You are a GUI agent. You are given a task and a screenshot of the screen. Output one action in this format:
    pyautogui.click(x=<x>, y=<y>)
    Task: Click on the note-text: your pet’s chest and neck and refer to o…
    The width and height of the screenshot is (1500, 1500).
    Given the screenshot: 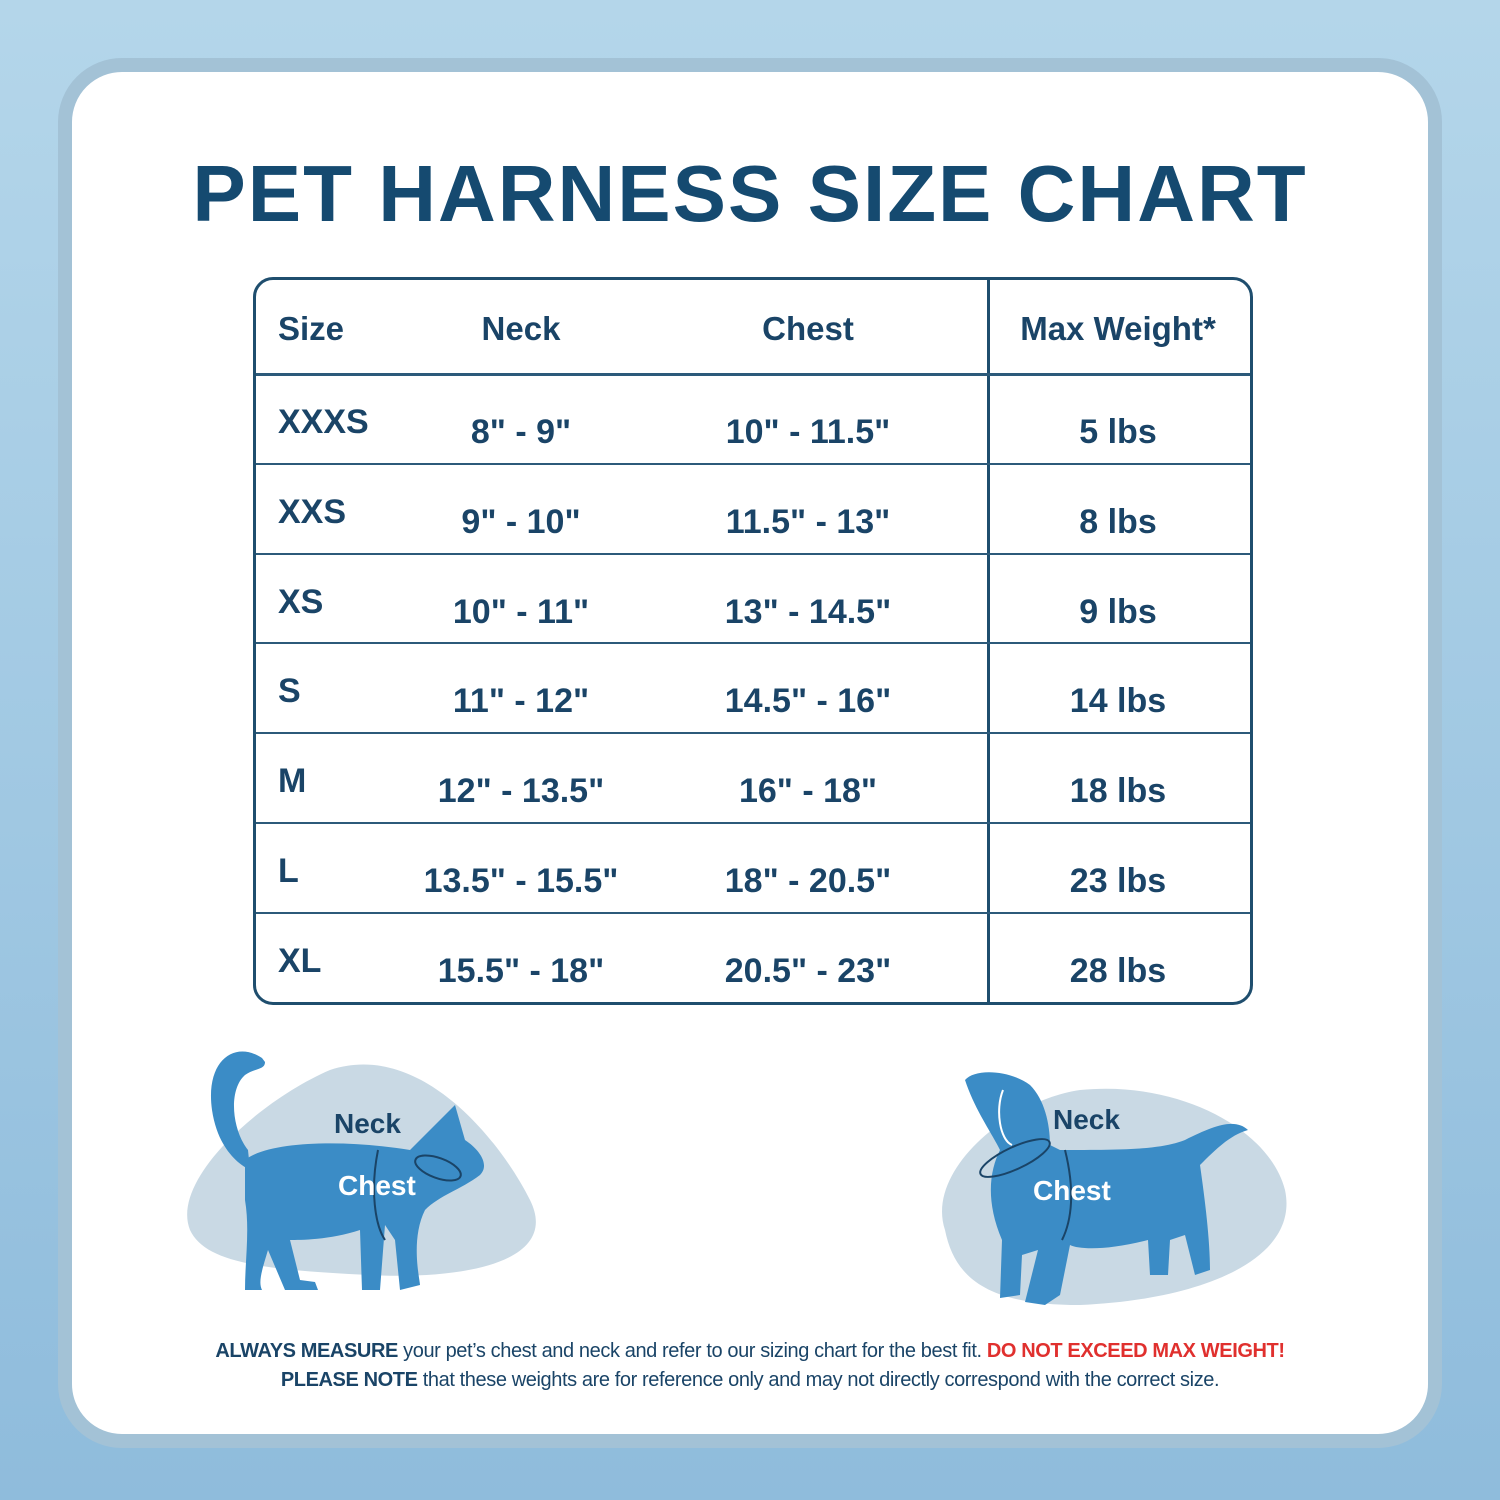 What is the action you would take?
    pyautogui.click(x=692, y=1351)
    